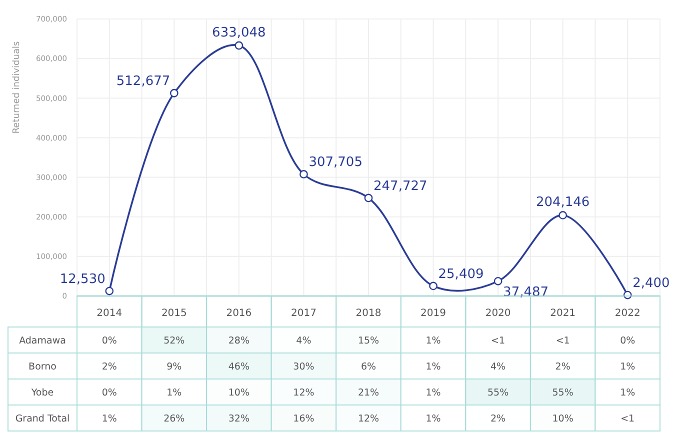 Image resolution: width=686 pixels, height=437 pixels. I want to click on x-tick-label: 2020, so click(498, 313).